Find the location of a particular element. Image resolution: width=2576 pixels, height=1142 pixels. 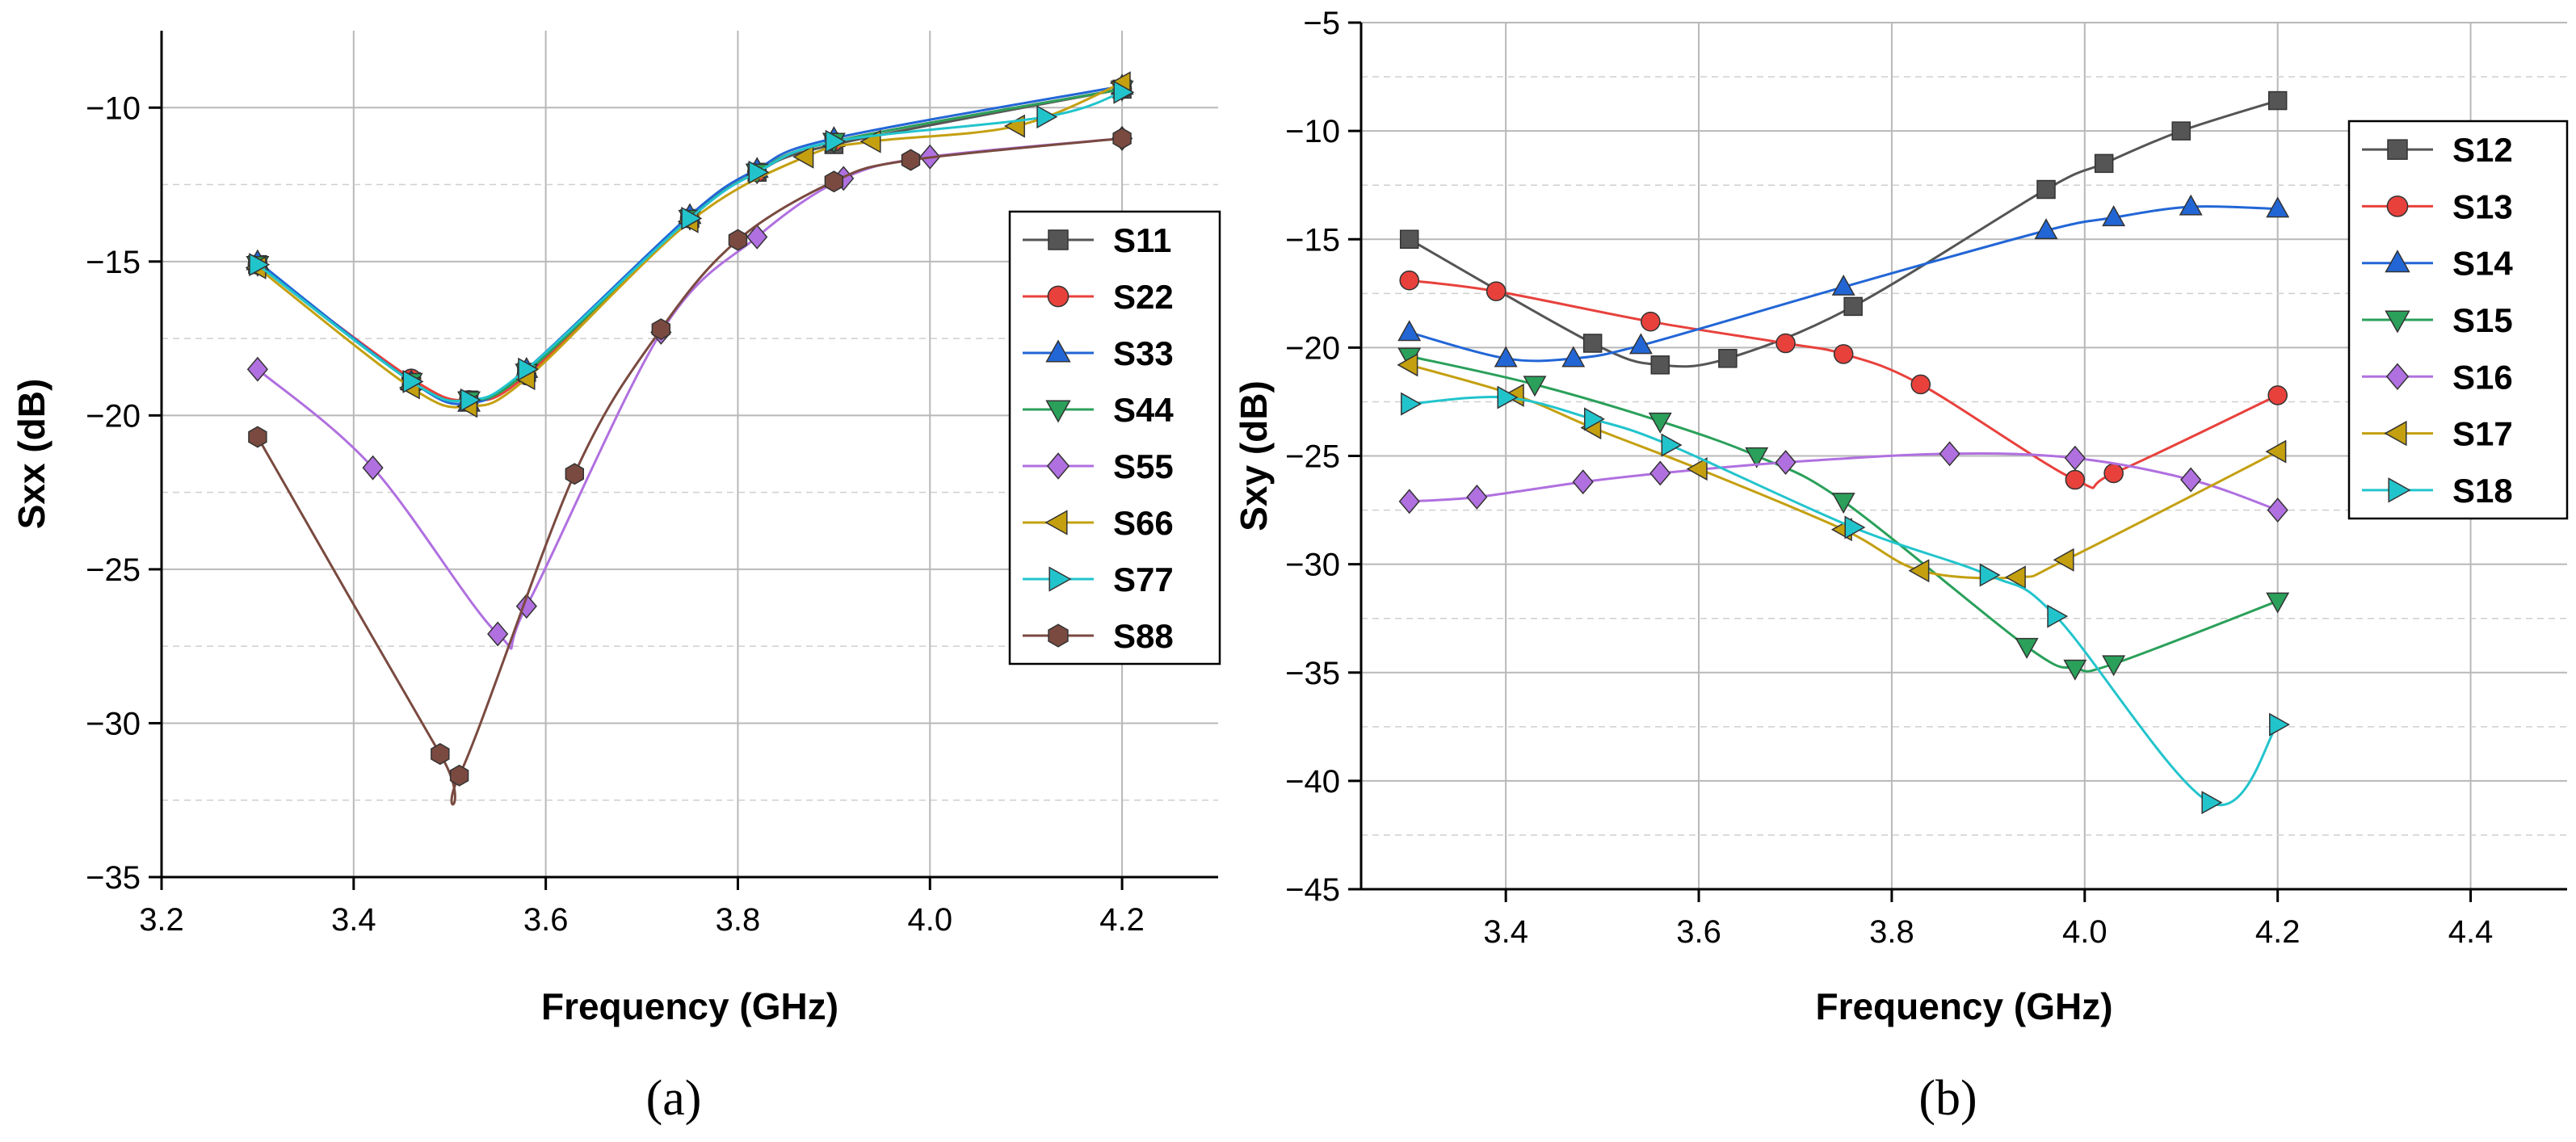

series-line-s44 is located at coordinates (690, 244).